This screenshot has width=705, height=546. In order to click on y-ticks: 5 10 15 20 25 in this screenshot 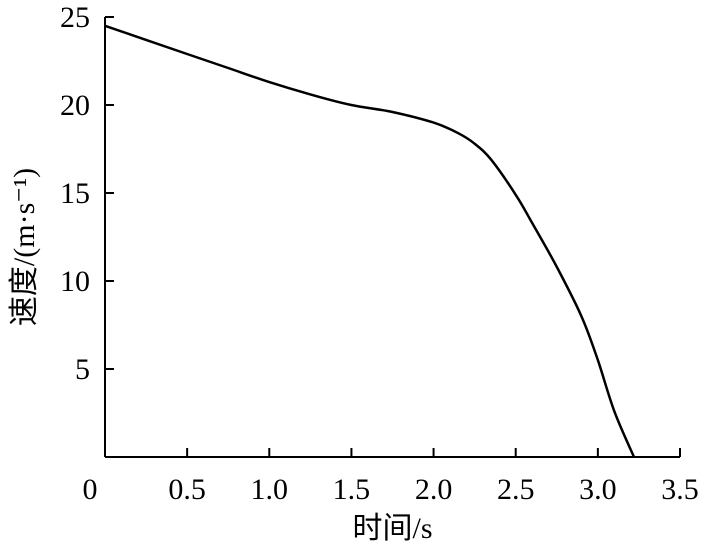, I will do `click(87, 193)`.